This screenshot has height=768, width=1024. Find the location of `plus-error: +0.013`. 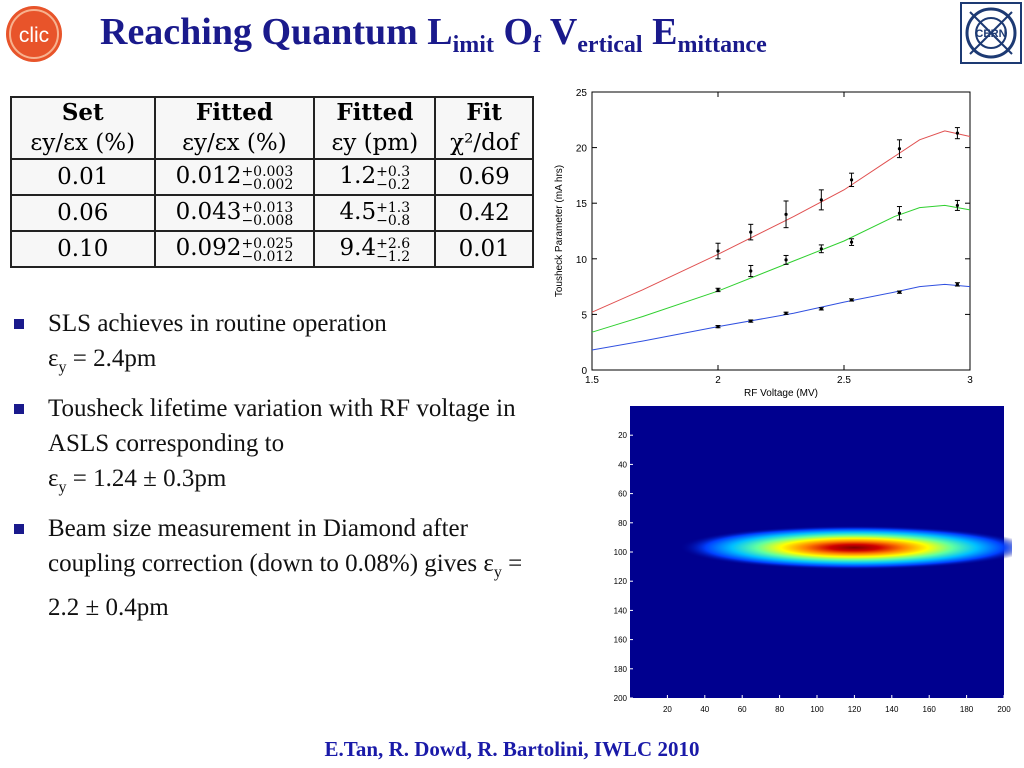

plus-error: +0.013 is located at coordinates (267, 207).